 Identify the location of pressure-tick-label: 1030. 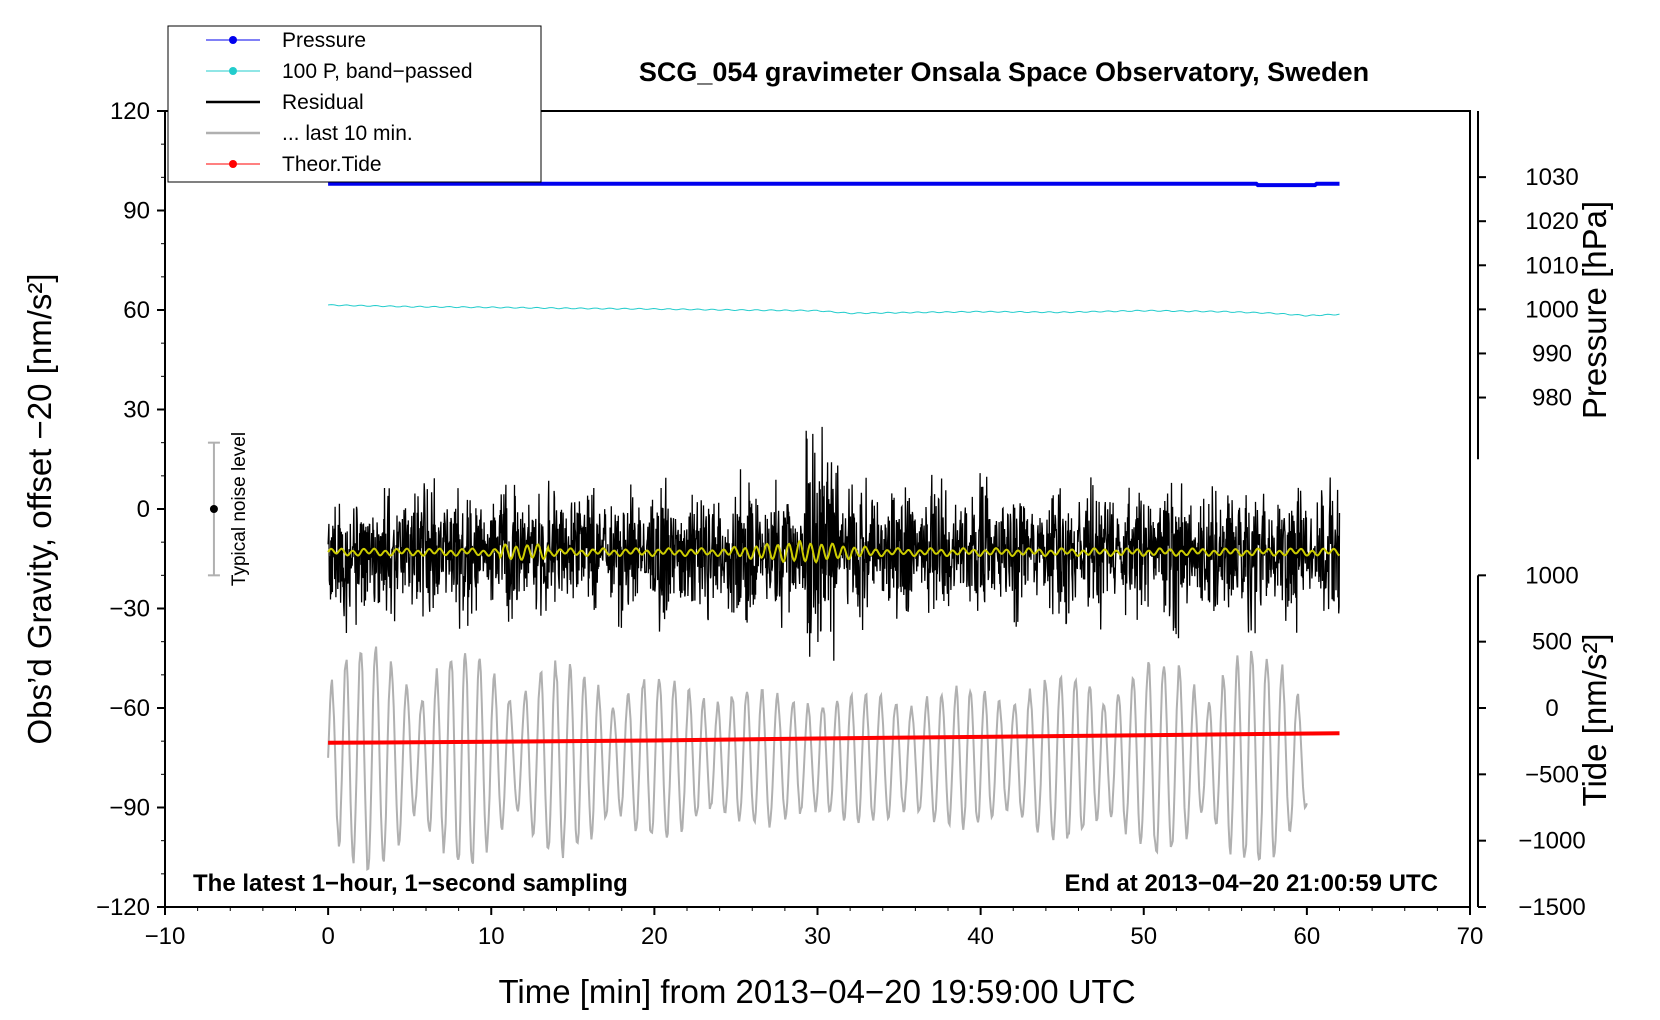
(1551, 177).